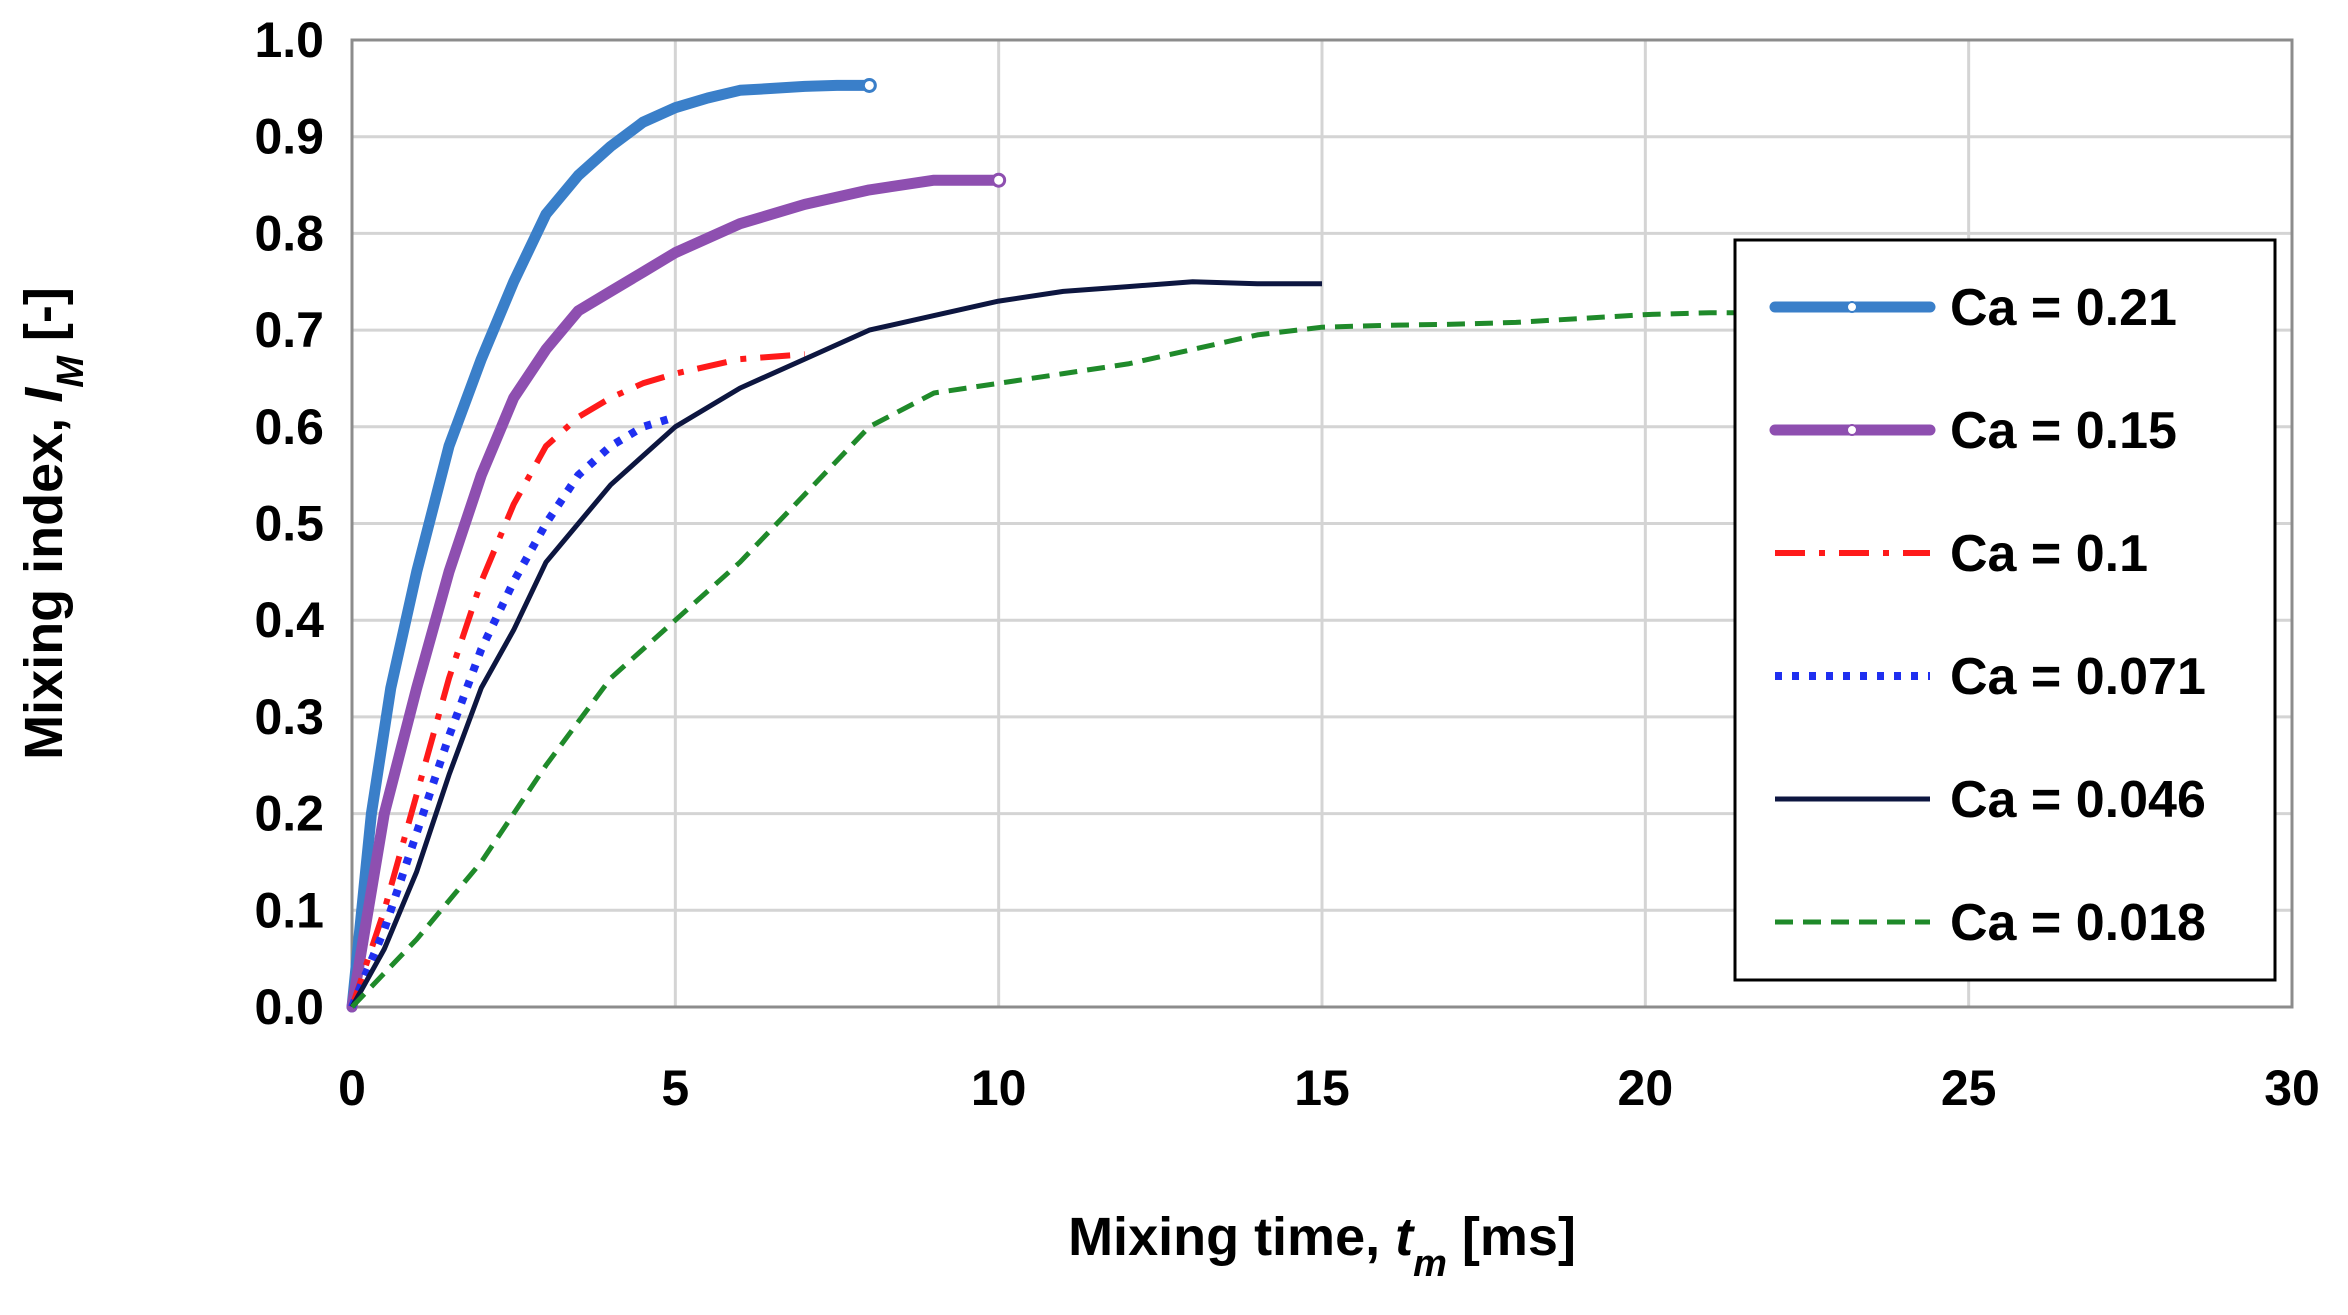  Describe the element at coordinates (675, 1088) in the screenshot. I see `x-tick-label-1: 5` at that location.